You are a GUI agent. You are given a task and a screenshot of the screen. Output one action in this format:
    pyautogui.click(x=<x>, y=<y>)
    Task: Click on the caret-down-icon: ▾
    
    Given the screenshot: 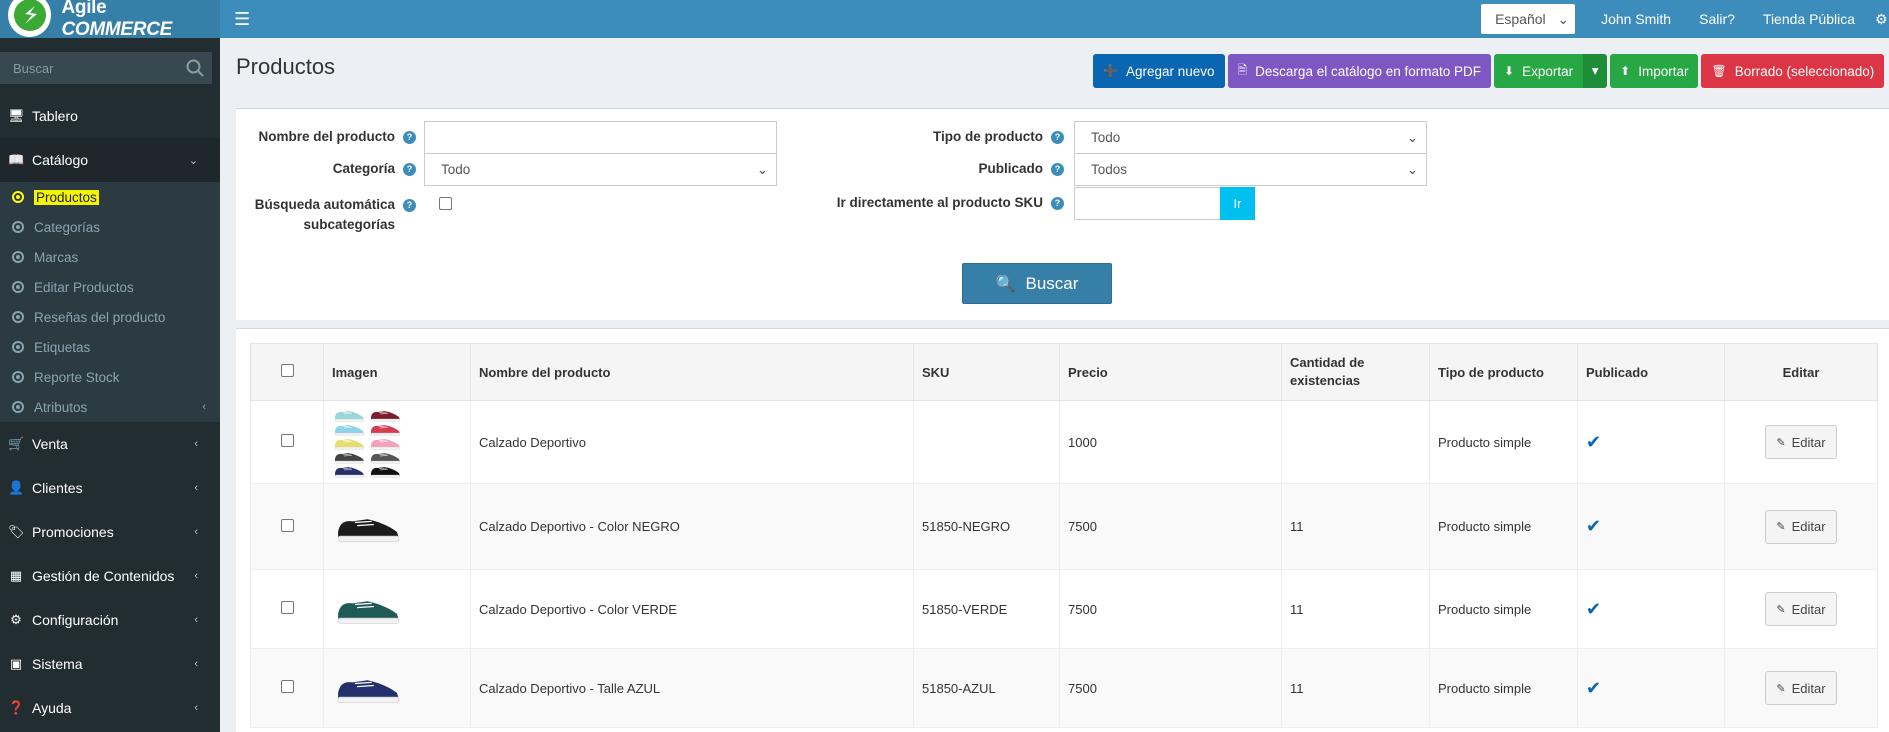 What is the action you would take?
    pyautogui.click(x=1595, y=70)
    